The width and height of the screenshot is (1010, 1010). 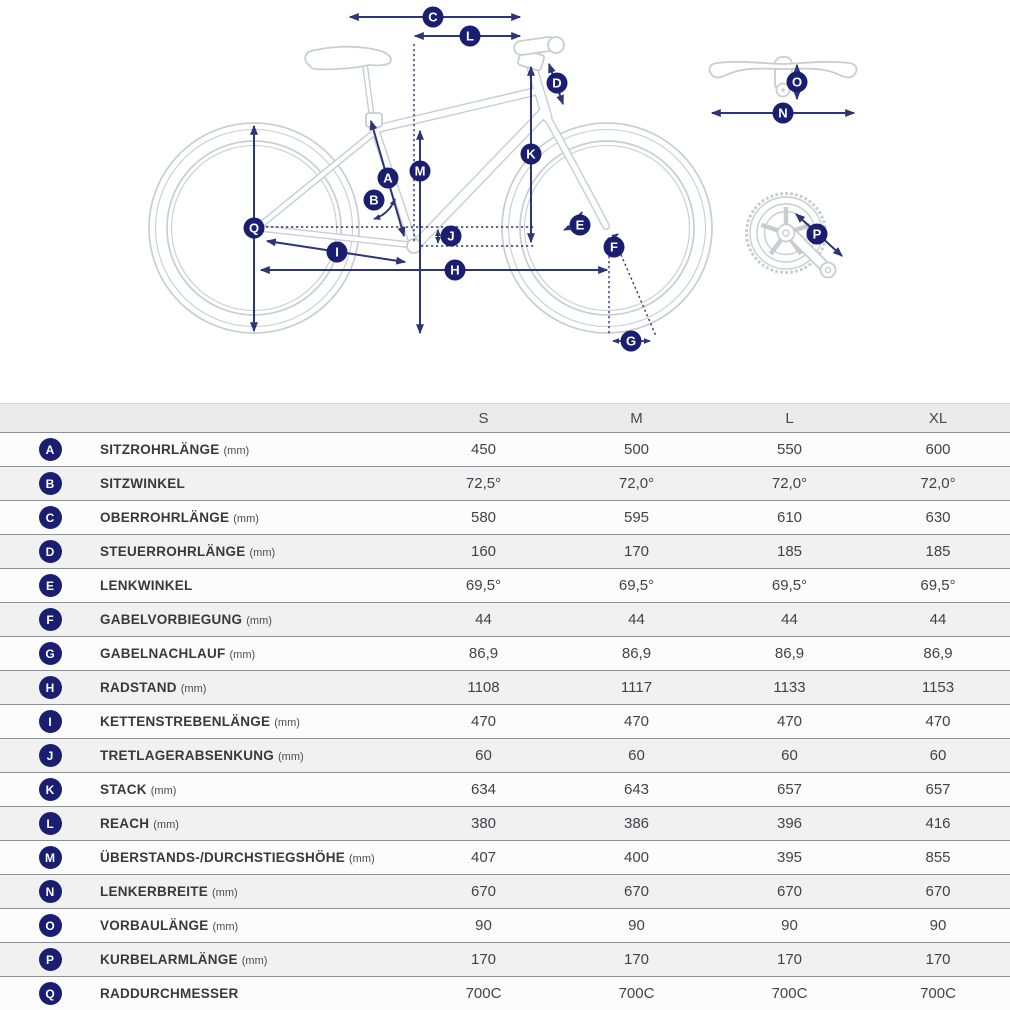 I want to click on table-row: L REACH (mm) 380 386 396 416, so click(x=505, y=823).